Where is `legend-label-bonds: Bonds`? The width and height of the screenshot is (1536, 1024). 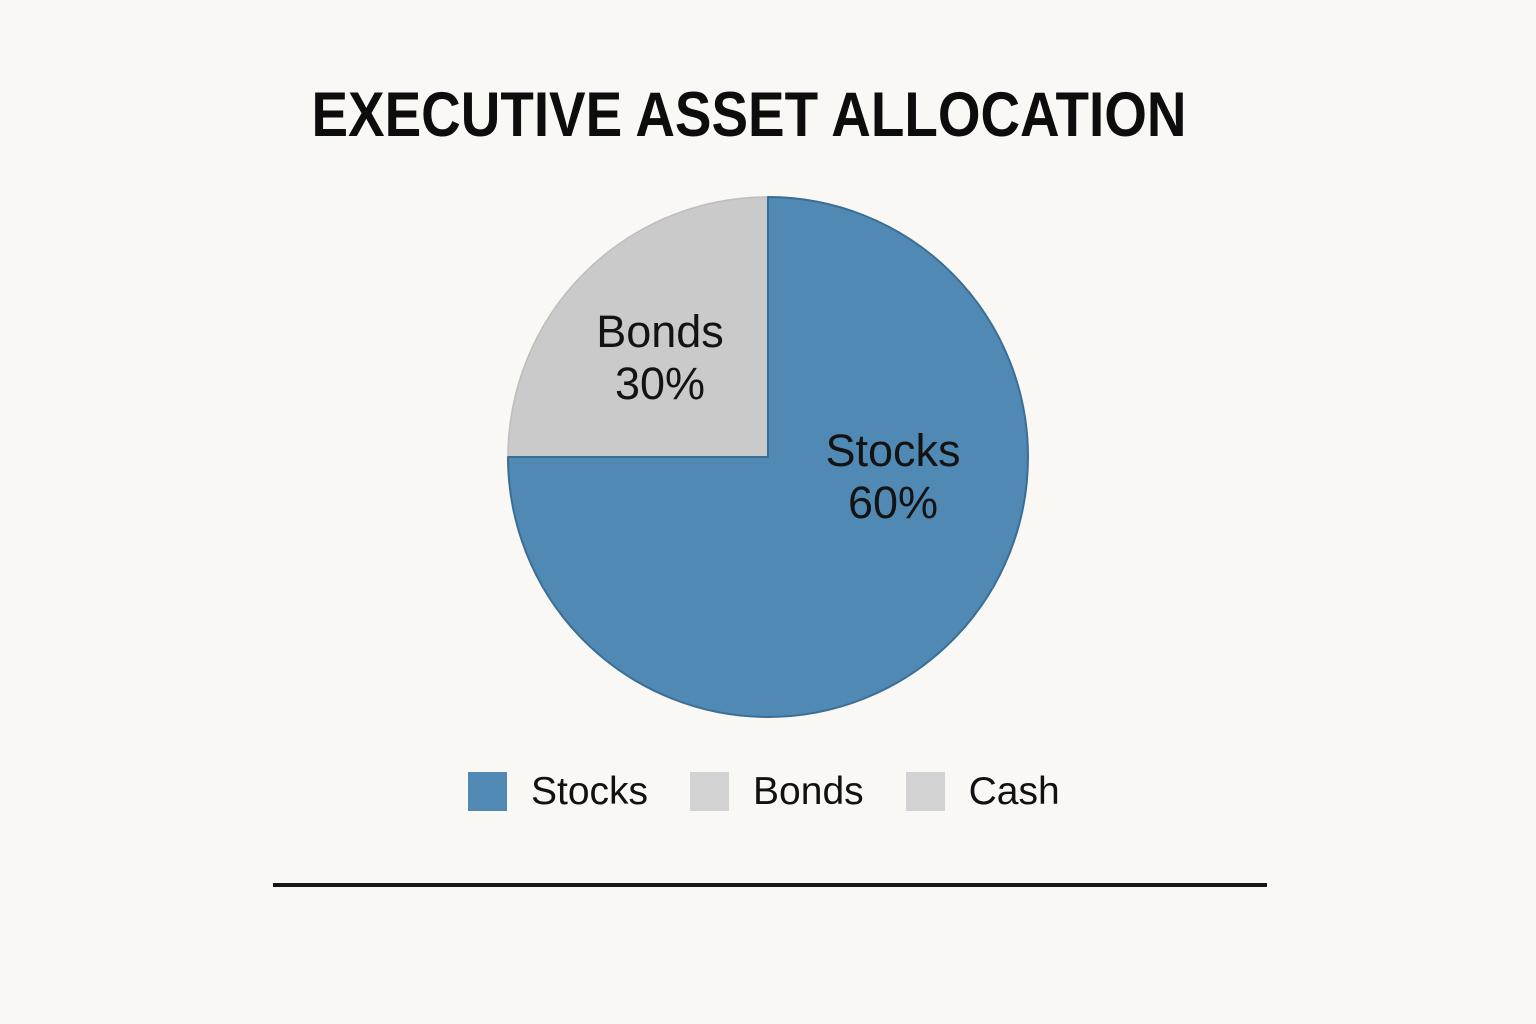 legend-label-bonds: Bonds is located at coordinates (808, 791).